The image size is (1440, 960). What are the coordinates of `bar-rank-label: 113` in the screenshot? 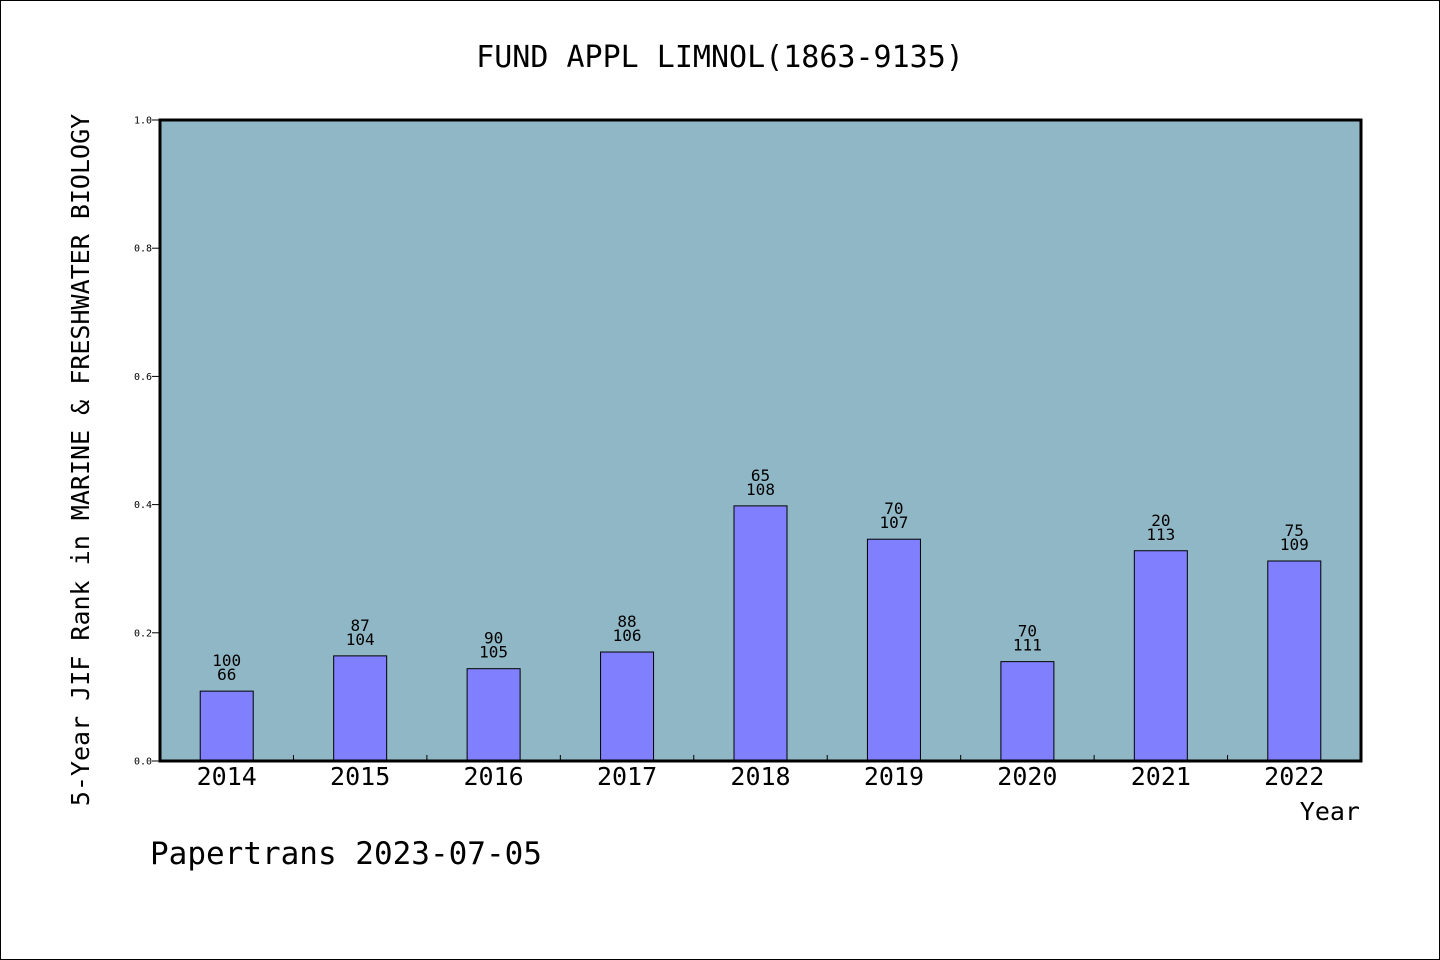 It's located at (1160, 534).